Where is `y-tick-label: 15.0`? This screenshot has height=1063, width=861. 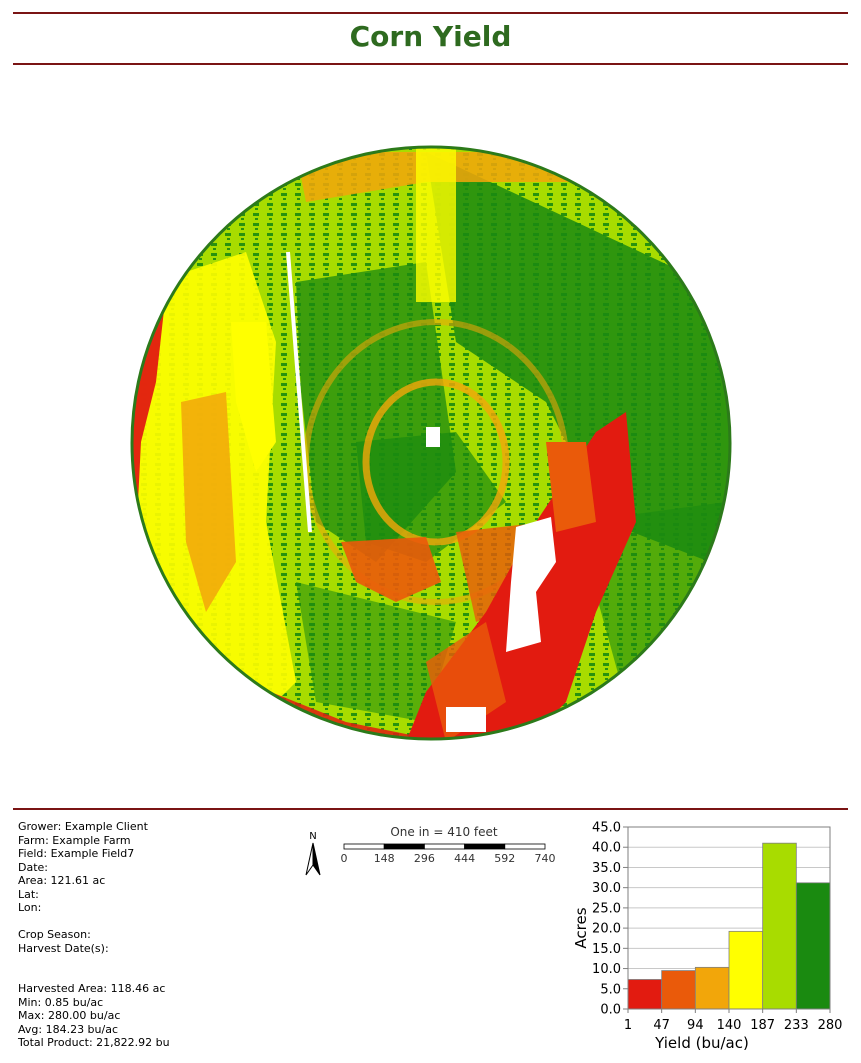
y-tick-label: 15.0 is located at coordinates (606, 949).